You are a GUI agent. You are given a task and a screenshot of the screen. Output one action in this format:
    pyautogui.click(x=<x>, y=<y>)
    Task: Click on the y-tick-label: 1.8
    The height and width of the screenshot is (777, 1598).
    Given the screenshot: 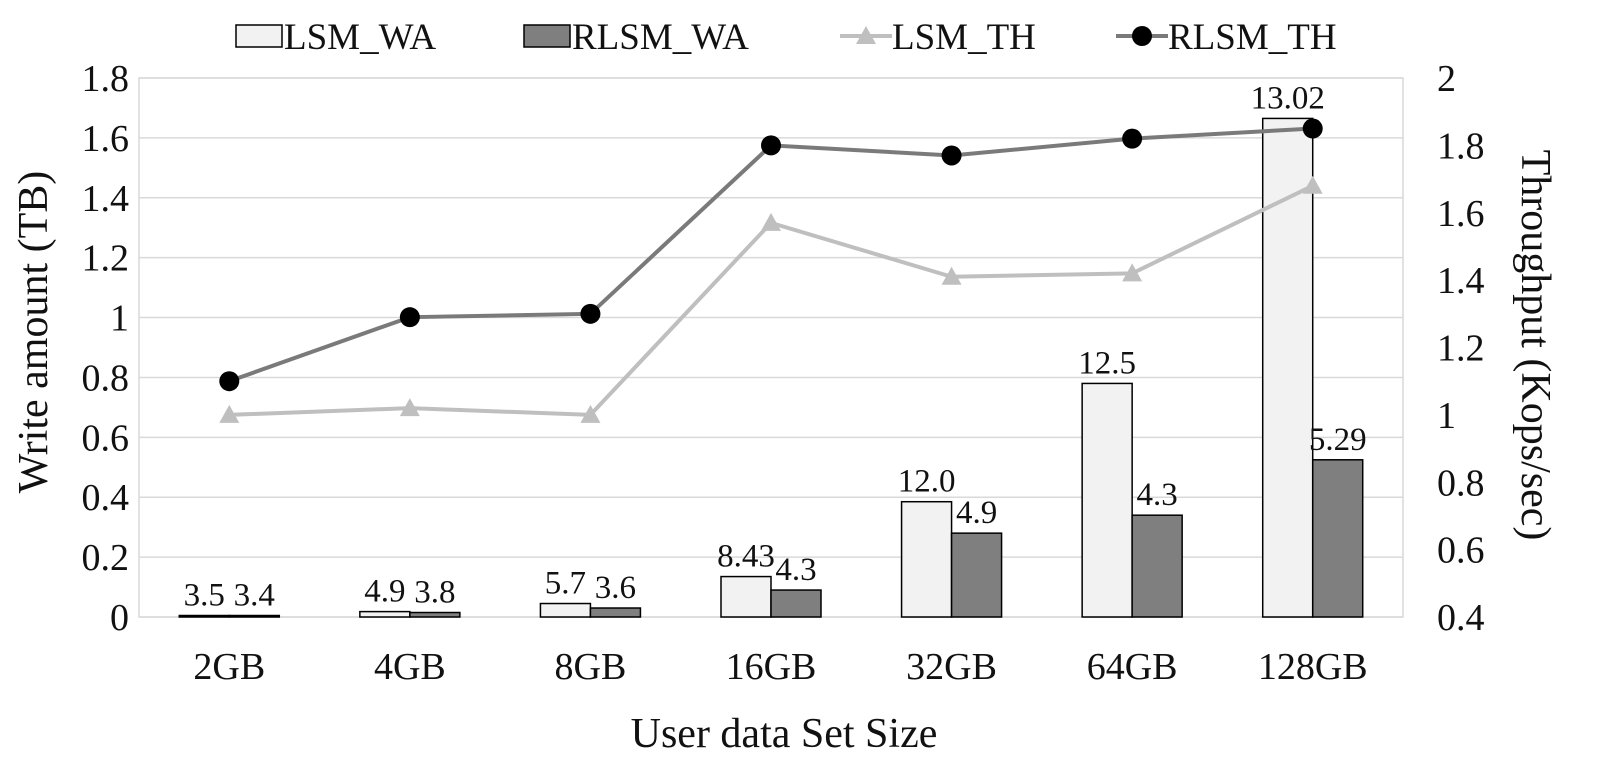 What is the action you would take?
    pyautogui.click(x=106, y=79)
    